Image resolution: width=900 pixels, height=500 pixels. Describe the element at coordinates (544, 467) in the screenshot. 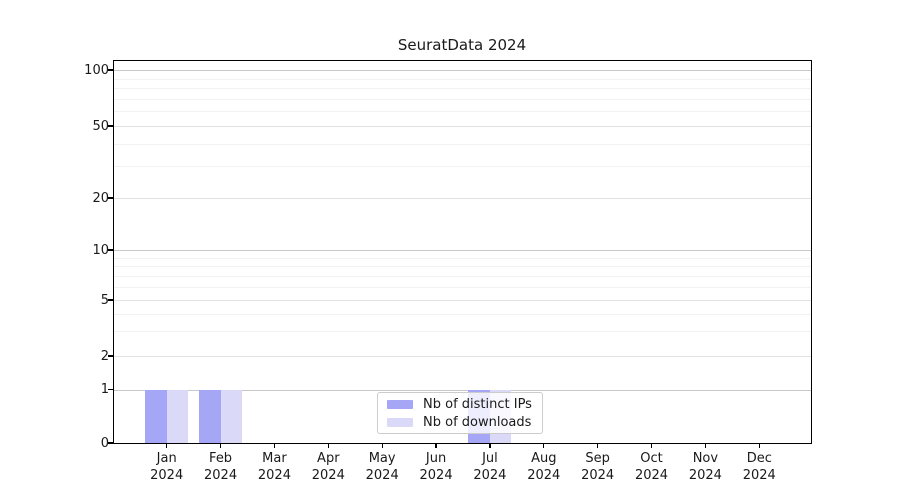

I see `x-tick-label: Aug 2024` at that location.